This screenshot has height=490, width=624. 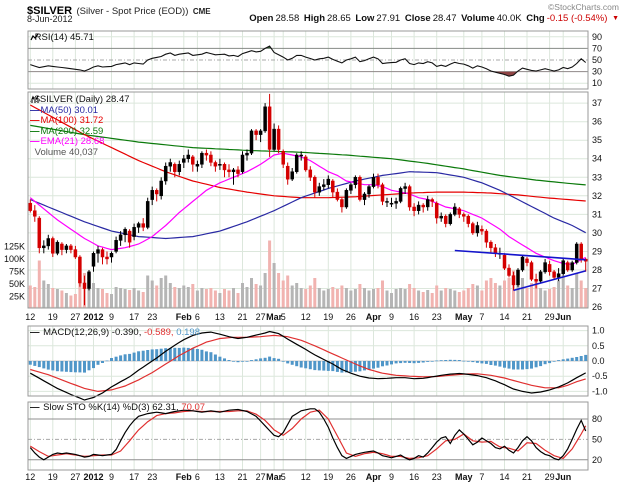 What do you see at coordinates (577, 18) in the screenshot?
I see `chg-value: -0.15 (-0.54%)` at bounding box center [577, 18].